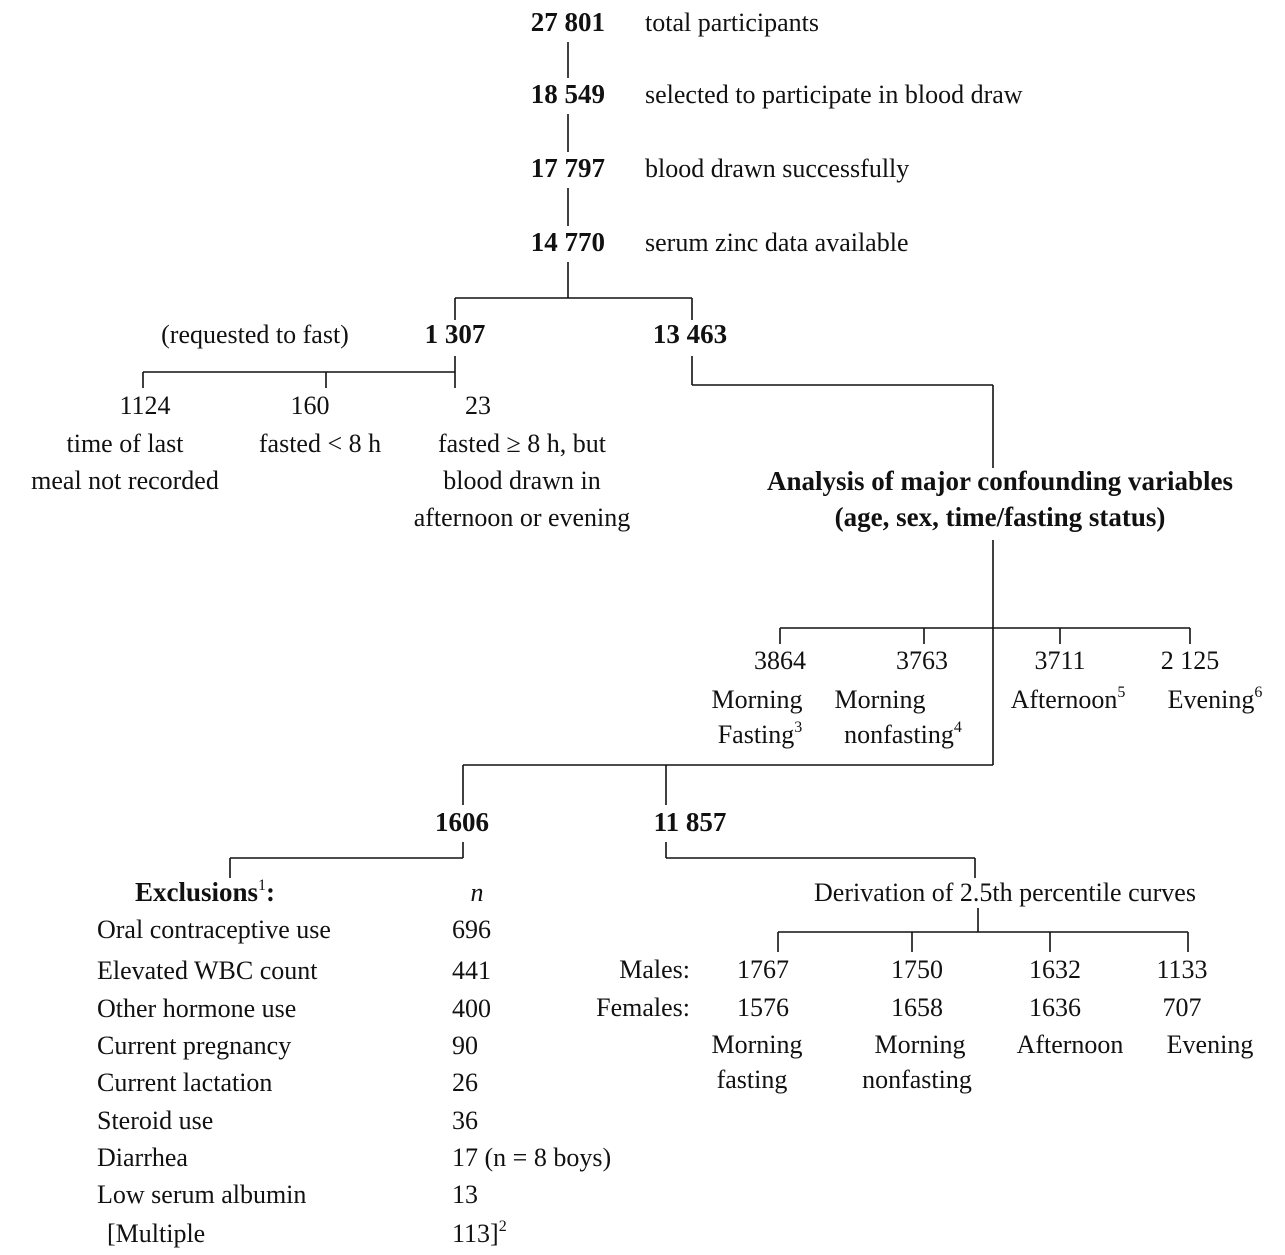  I want to click on analysis-title: Analysis of major confounding variables, so click(1000, 481).